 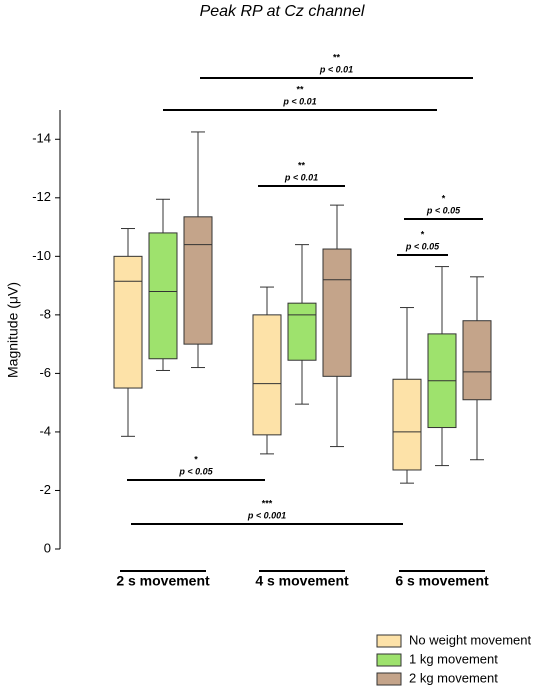 I want to click on y-tick-label: -8, so click(x=45, y=313).